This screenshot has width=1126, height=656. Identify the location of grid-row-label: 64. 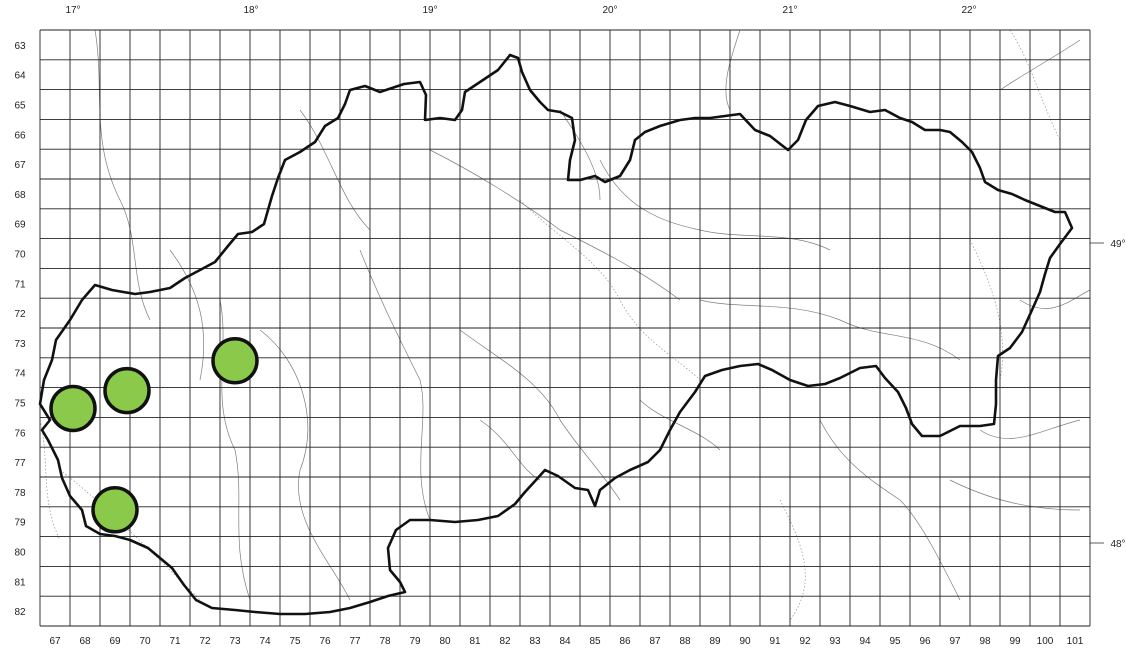
(20, 76).